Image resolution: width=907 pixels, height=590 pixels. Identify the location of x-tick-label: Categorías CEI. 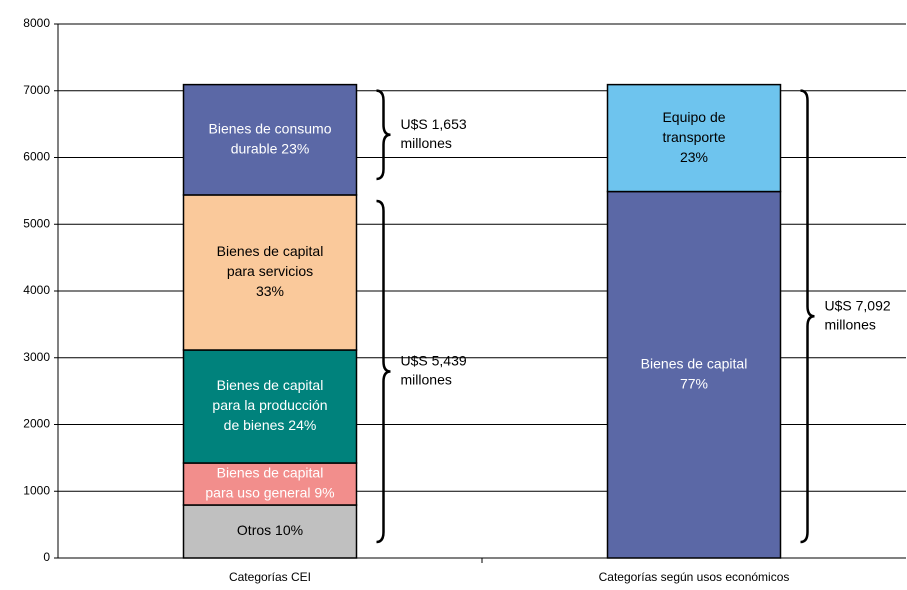
(270, 577).